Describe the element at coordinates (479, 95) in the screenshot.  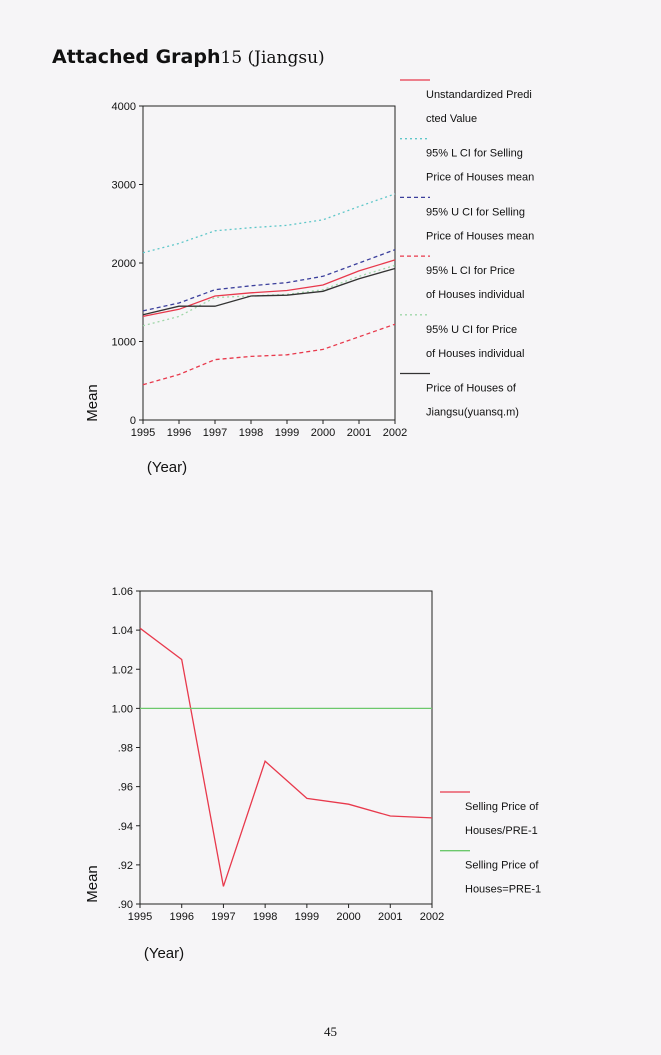
I see `legend-label: Unstandardized Predi` at that location.